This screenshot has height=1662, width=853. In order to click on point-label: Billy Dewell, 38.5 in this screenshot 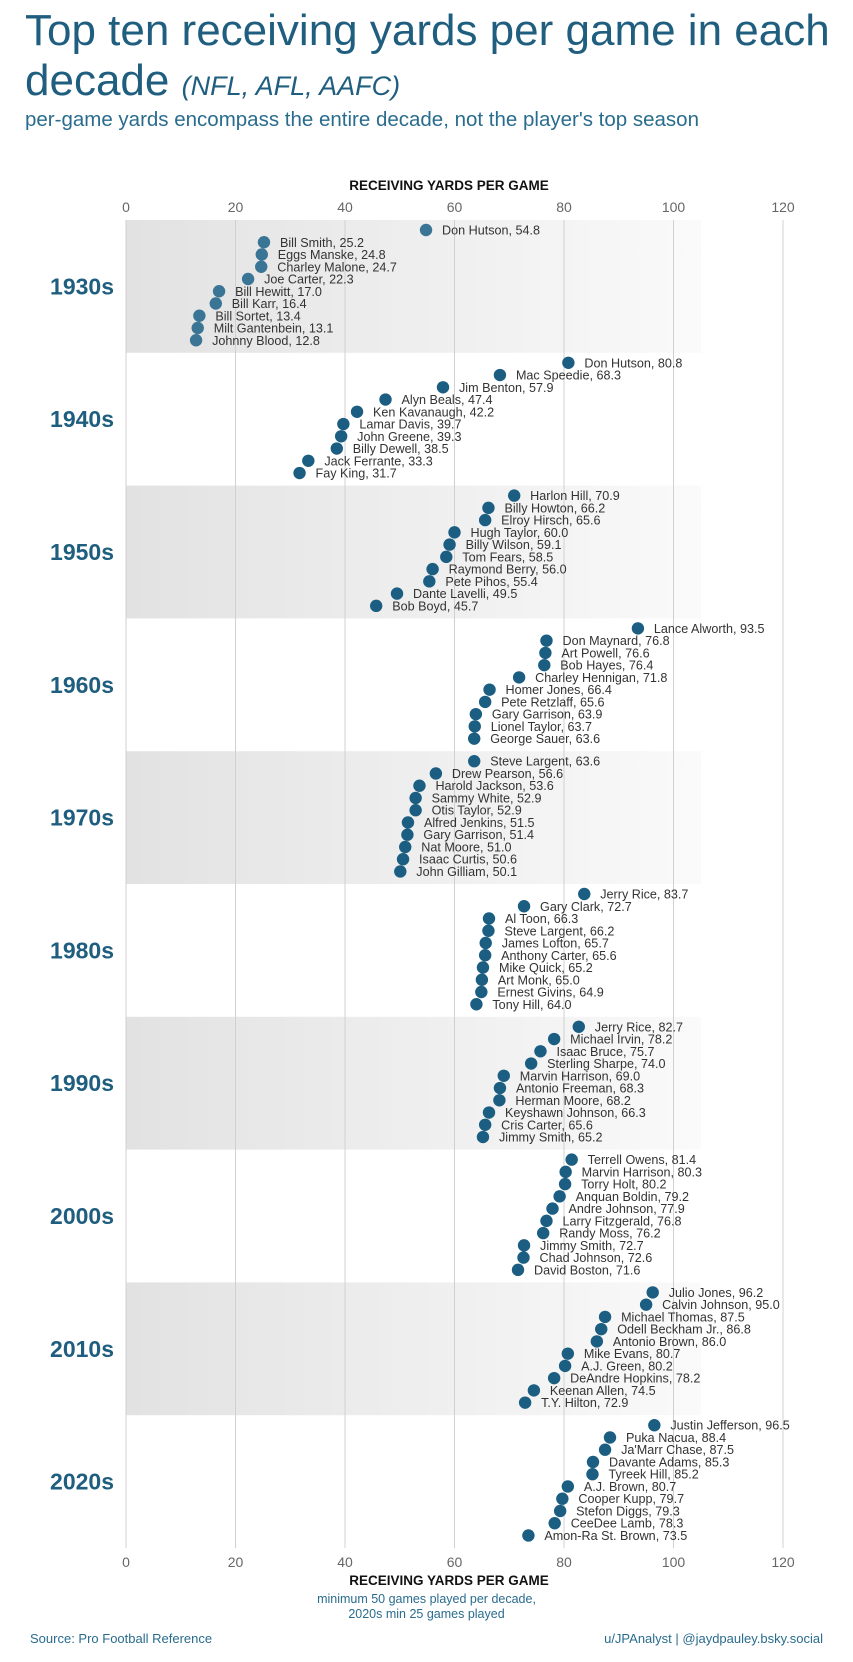, I will do `click(401, 449)`.